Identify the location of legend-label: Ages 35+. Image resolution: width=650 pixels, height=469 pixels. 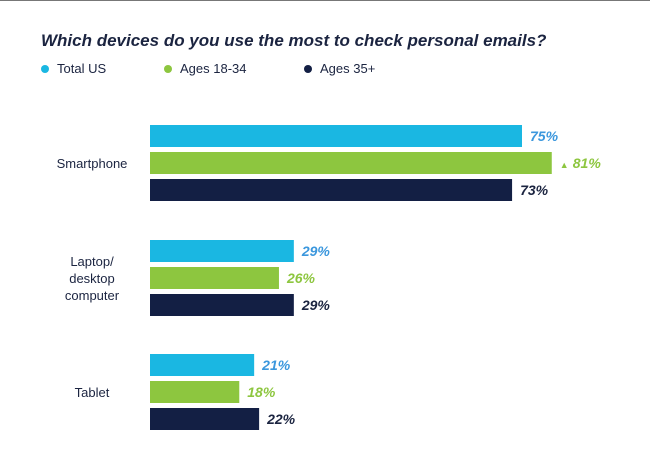
(348, 68).